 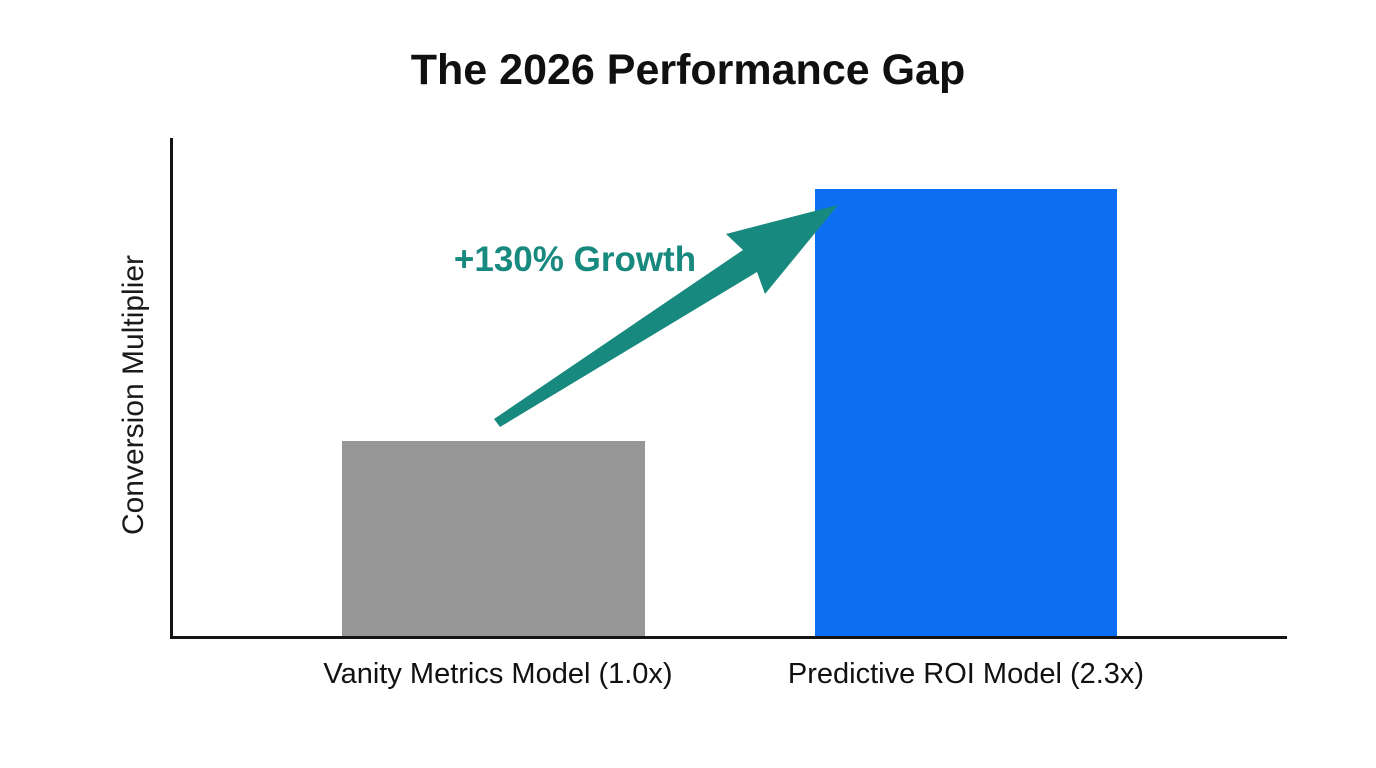 What do you see at coordinates (493, 538) in the screenshot?
I see `bar-vanity-metrics-model` at bounding box center [493, 538].